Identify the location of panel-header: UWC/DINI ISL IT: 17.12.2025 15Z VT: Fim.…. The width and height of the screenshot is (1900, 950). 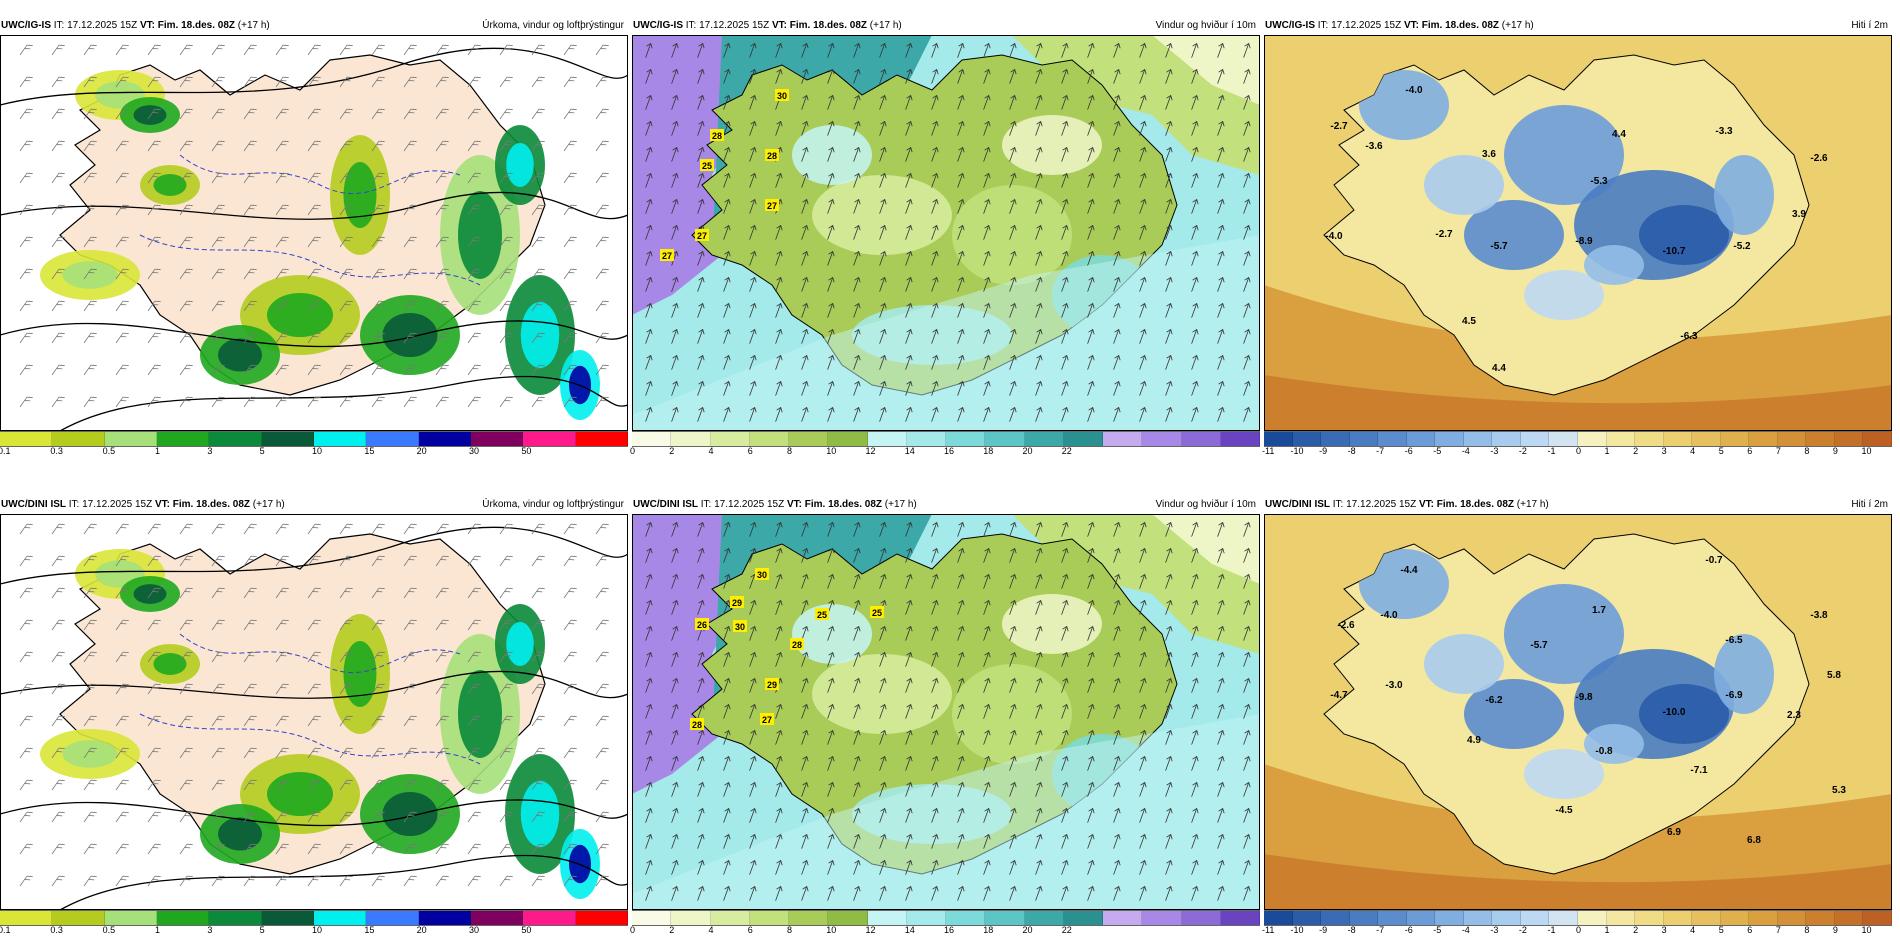
(946, 505).